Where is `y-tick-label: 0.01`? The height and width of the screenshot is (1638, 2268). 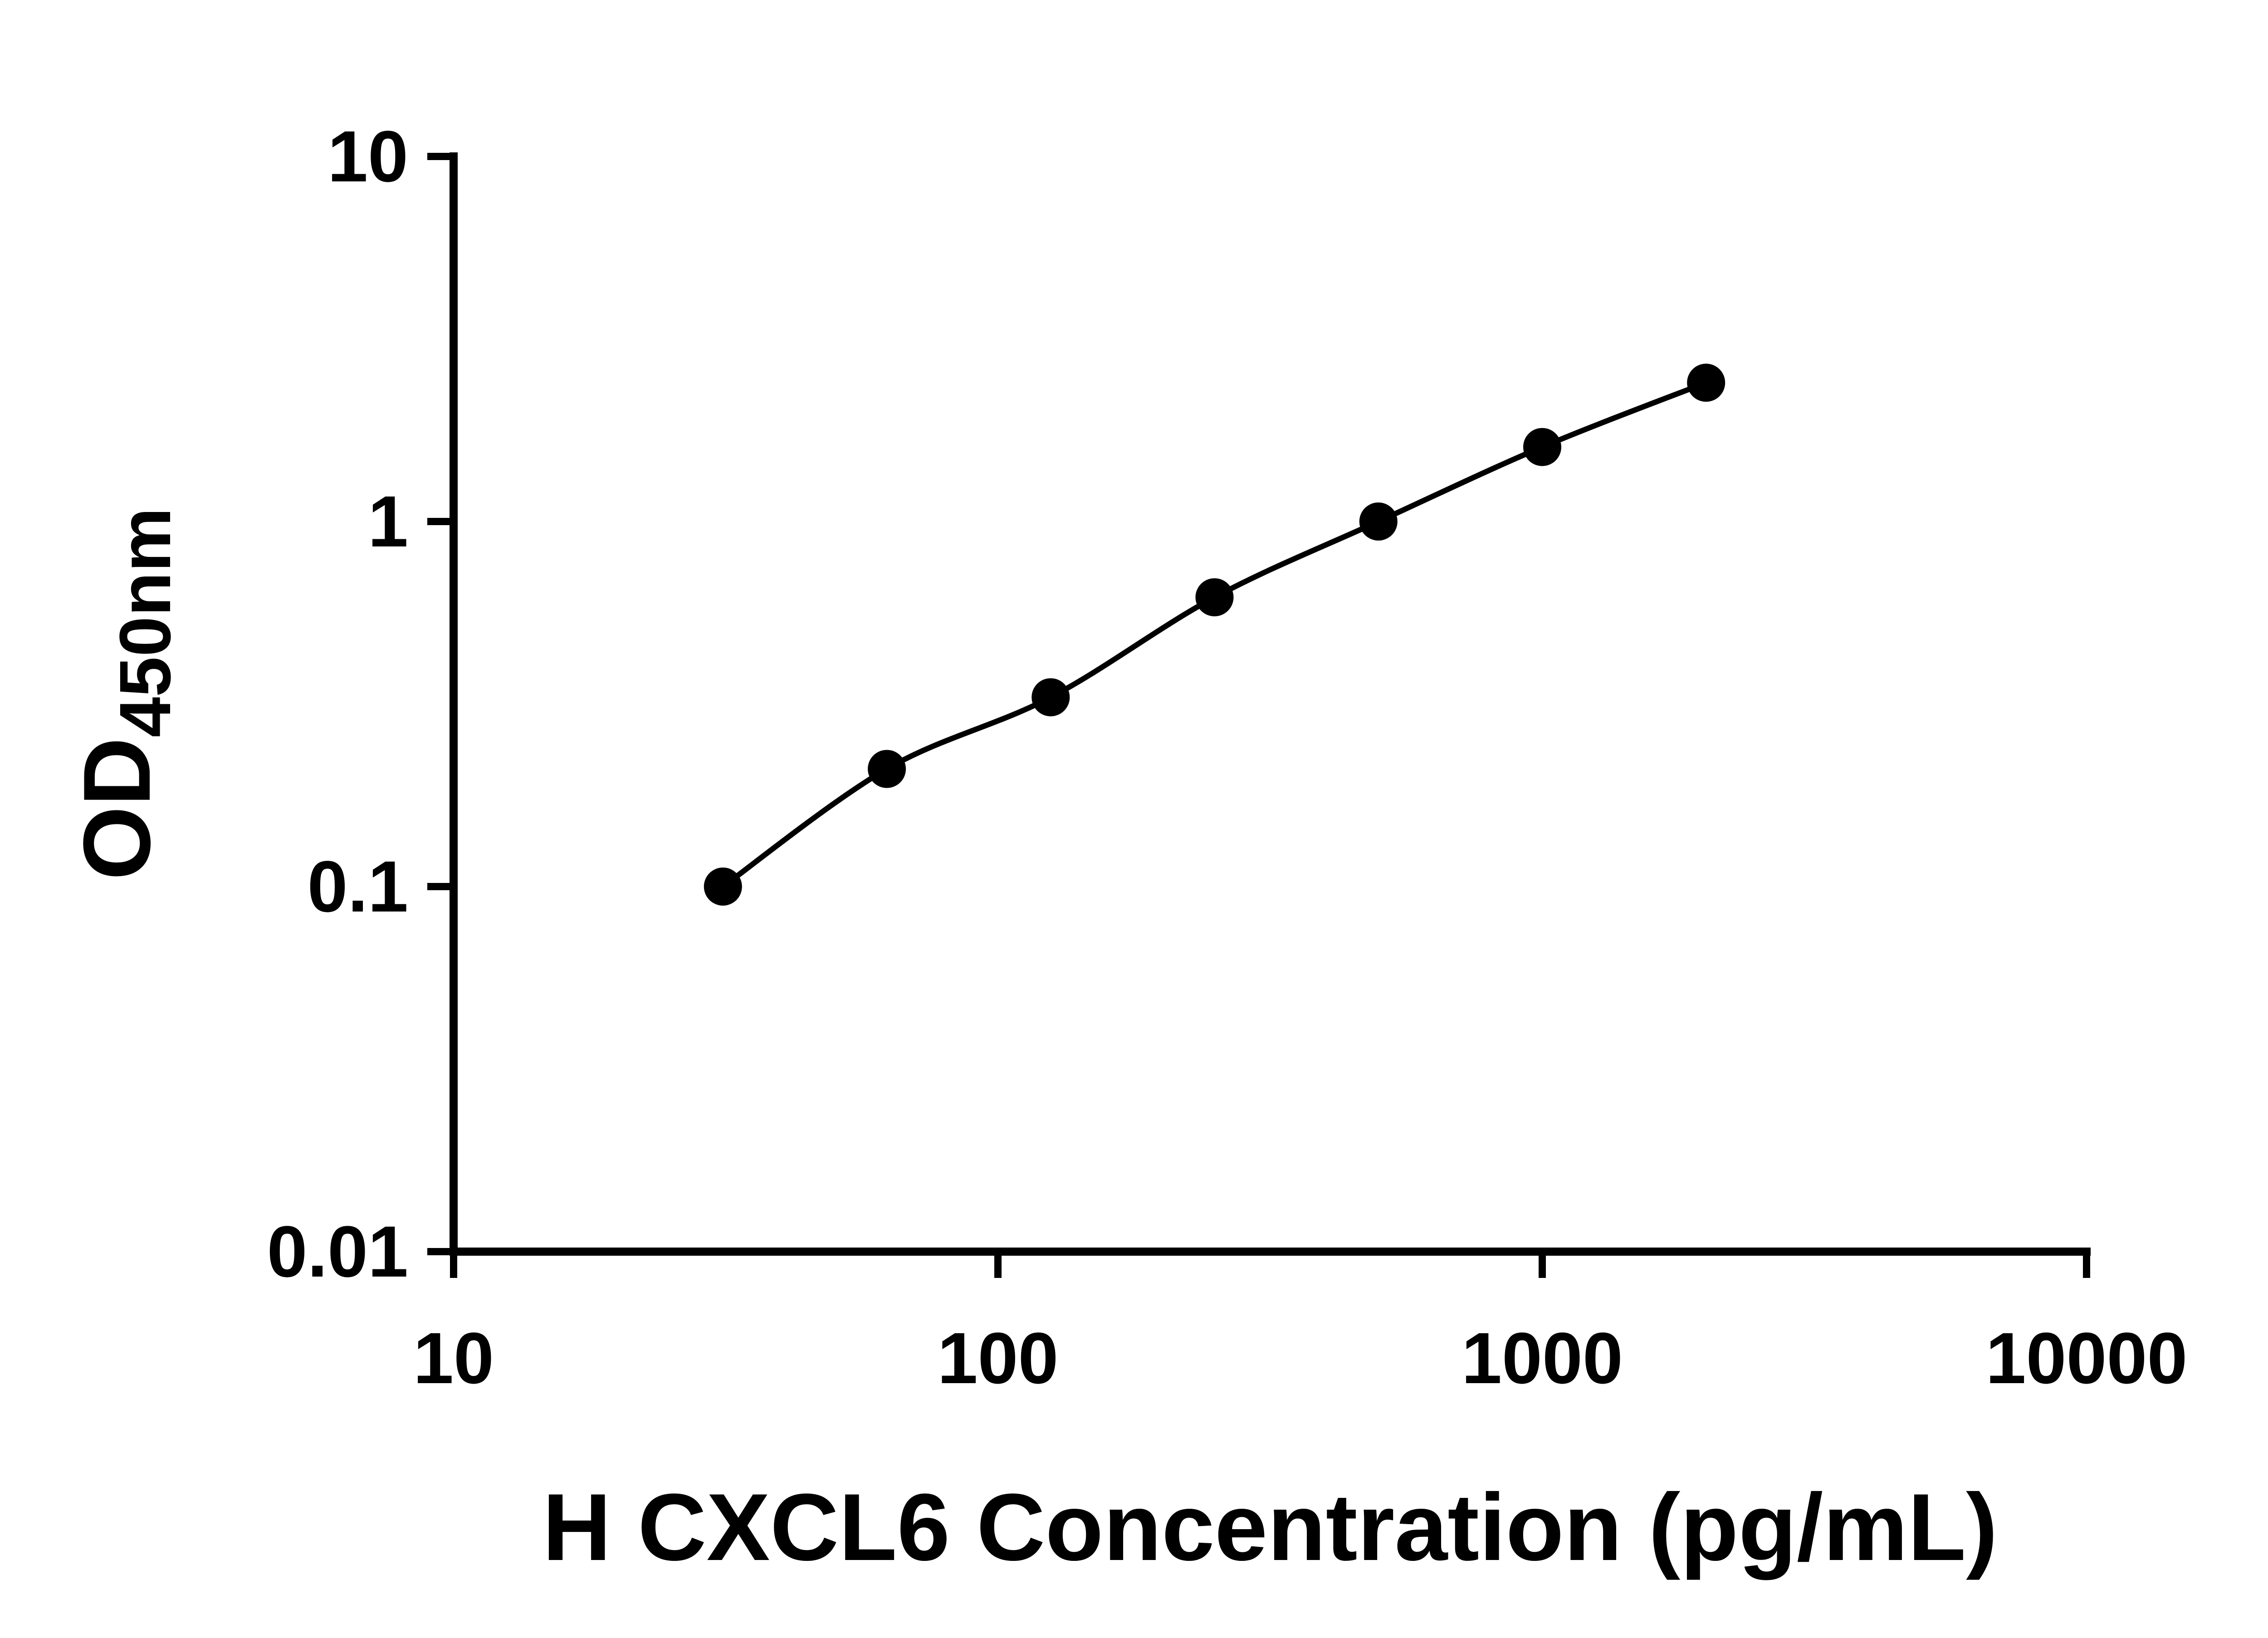
y-tick-label: 0.01 is located at coordinates (338, 1251).